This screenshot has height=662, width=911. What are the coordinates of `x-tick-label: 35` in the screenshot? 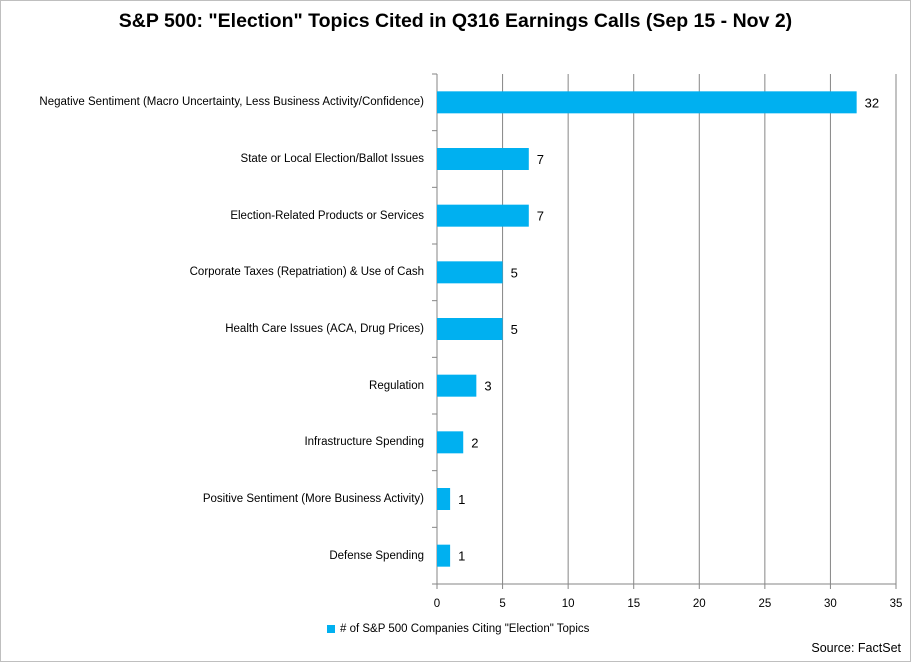 It's located at (896, 604).